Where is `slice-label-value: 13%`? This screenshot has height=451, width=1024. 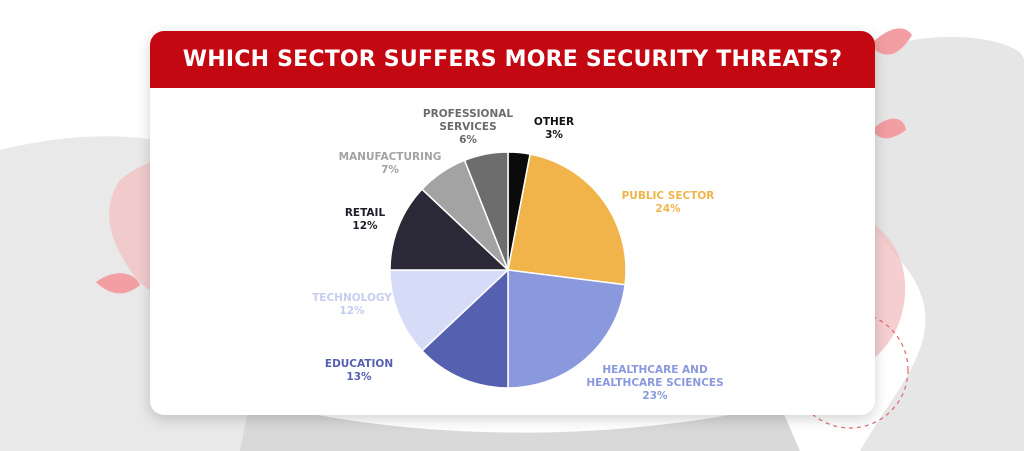 slice-label-value: 13% is located at coordinates (359, 377).